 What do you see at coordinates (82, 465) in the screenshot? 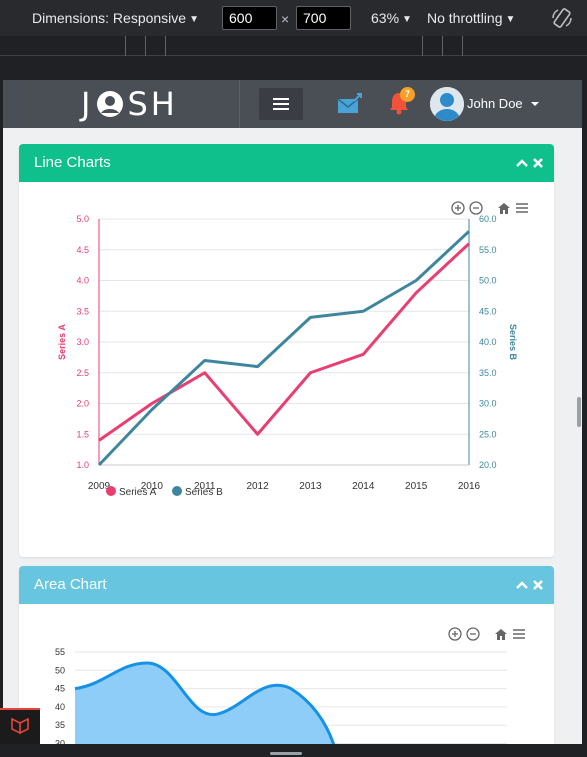
I see `y-left-tick-label: 1.0` at bounding box center [82, 465].